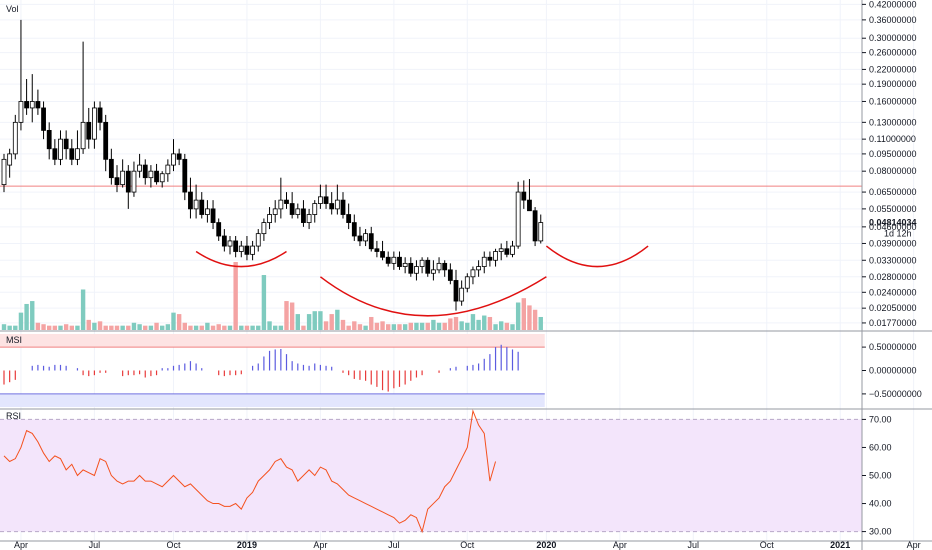 This screenshot has width=932, height=550. I want to click on rsi-tick-label: 60.00, so click(880, 447).